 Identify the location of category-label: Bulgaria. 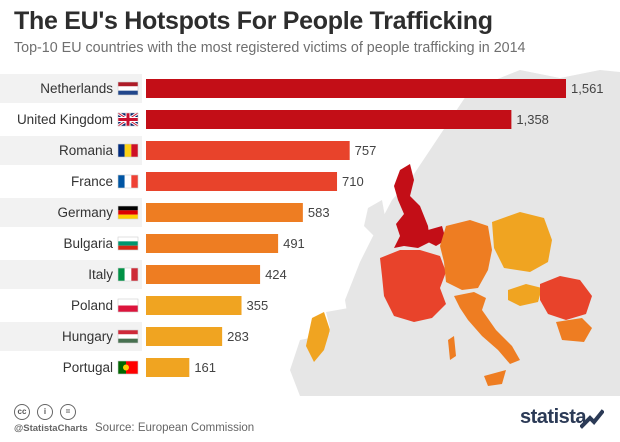
(88, 243).